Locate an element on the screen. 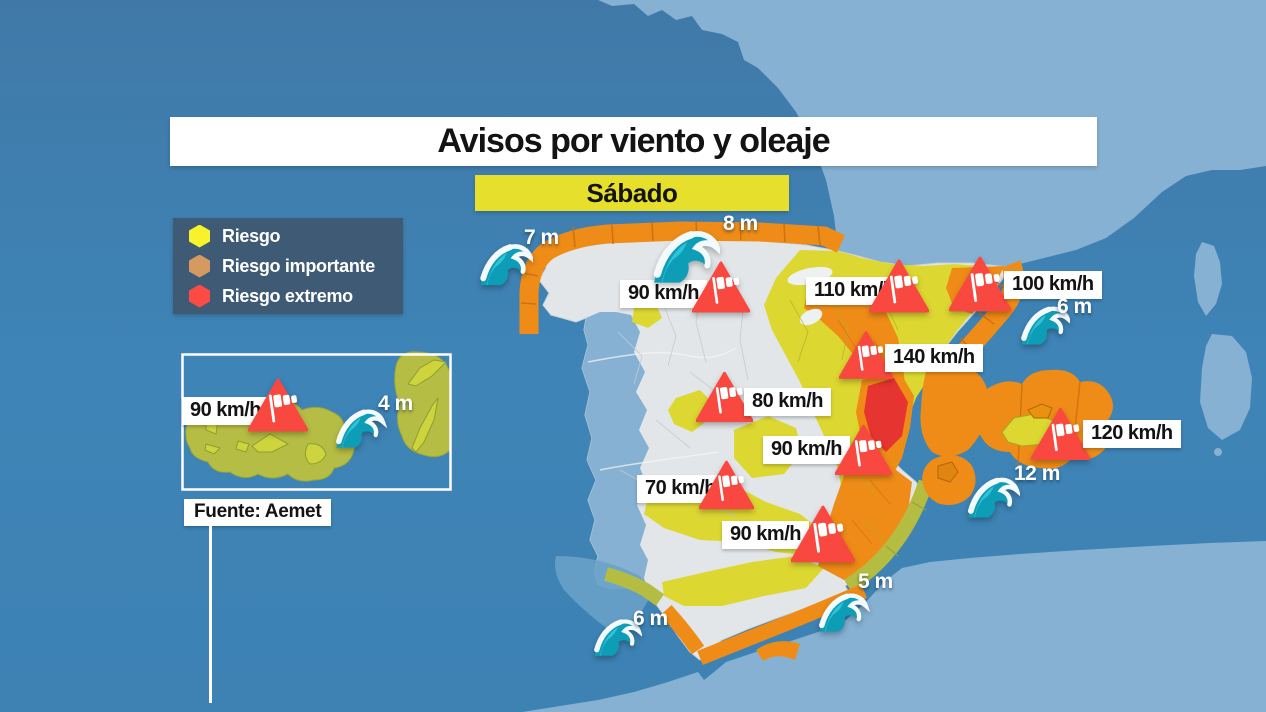 The image size is (1266, 712). wave-height-cadiz: 6 m is located at coordinates (650, 618).